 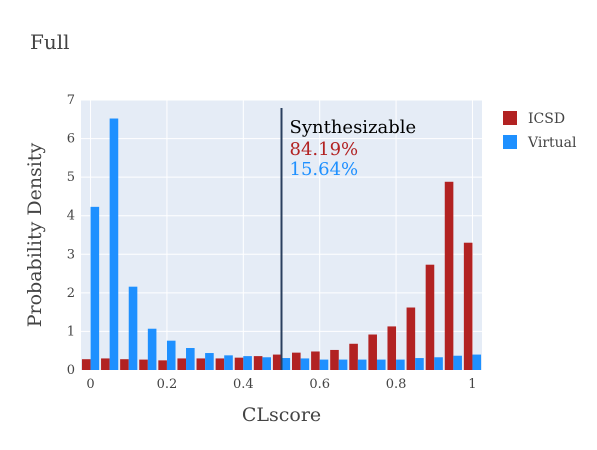 What do you see at coordinates (281, 415) in the screenshot?
I see `x-axis-title: CLscore` at bounding box center [281, 415].